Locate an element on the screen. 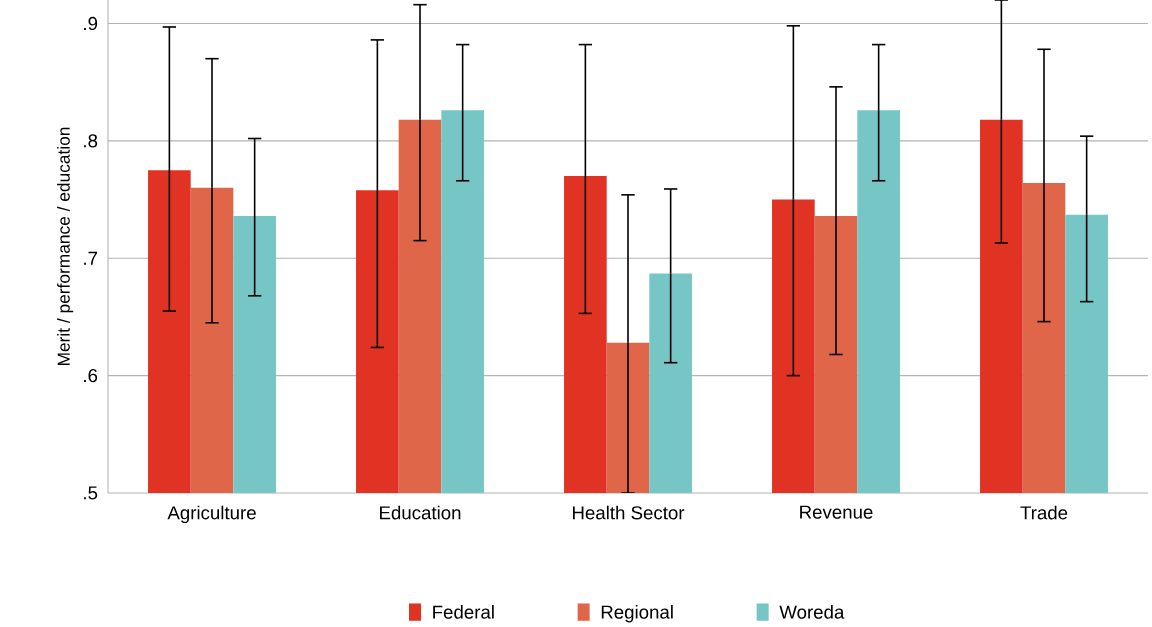 The image size is (1152, 627). x-tick-label: Revenue is located at coordinates (836, 512).